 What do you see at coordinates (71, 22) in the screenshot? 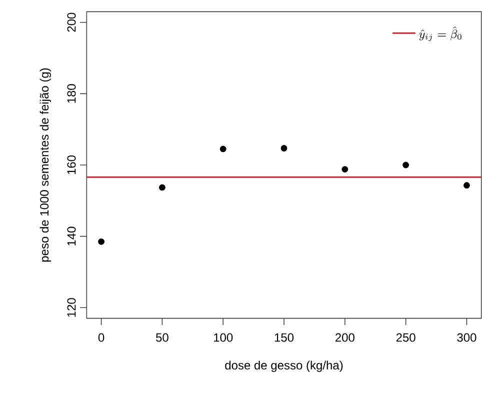
I see `y-tick-label: 200` at bounding box center [71, 22].